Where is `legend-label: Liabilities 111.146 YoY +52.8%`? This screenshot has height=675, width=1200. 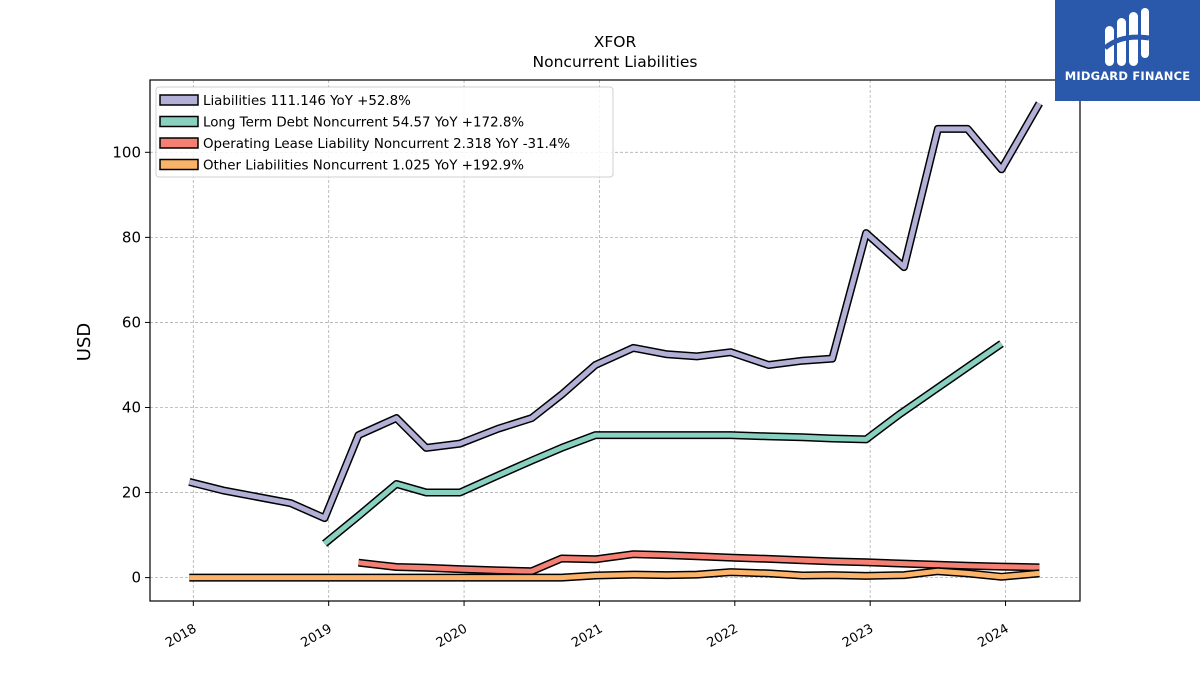
legend-label: Liabilities 111.146 YoY +52.8% is located at coordinates (307, 101).